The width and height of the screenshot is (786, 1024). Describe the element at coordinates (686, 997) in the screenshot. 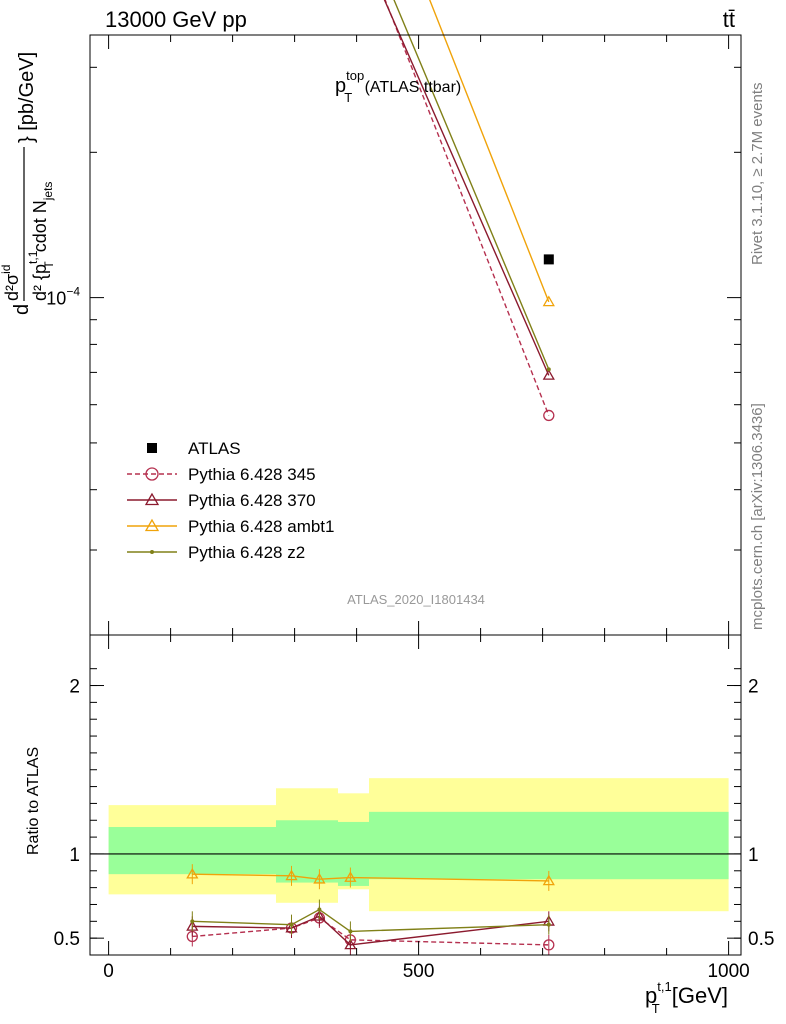

I see `x-axis-label: pt,1 T [GeV]` at that location.